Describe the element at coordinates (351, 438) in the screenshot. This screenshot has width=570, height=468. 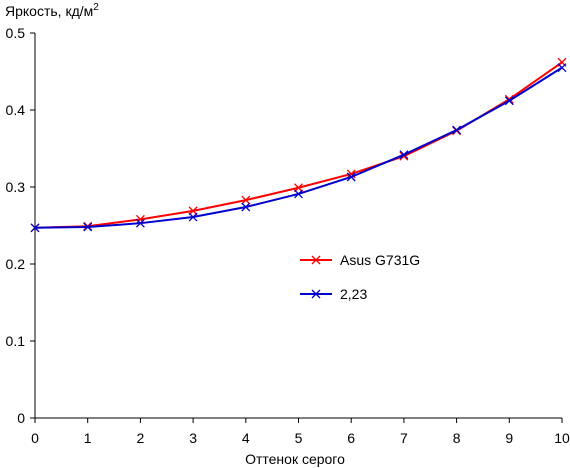
I see `x-tick-label: 6` at that location.